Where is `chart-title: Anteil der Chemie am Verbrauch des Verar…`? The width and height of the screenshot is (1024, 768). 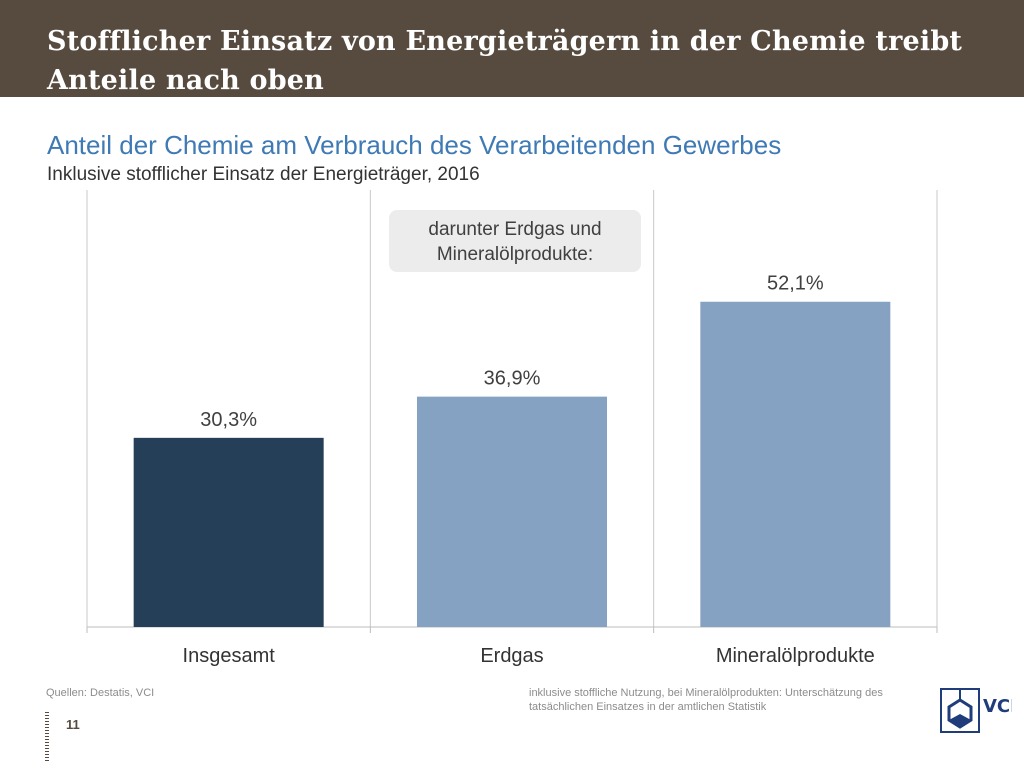 chart-title: Anteil der Chemie am Verbrauch des Verar… is located at coordinates (414, 145).